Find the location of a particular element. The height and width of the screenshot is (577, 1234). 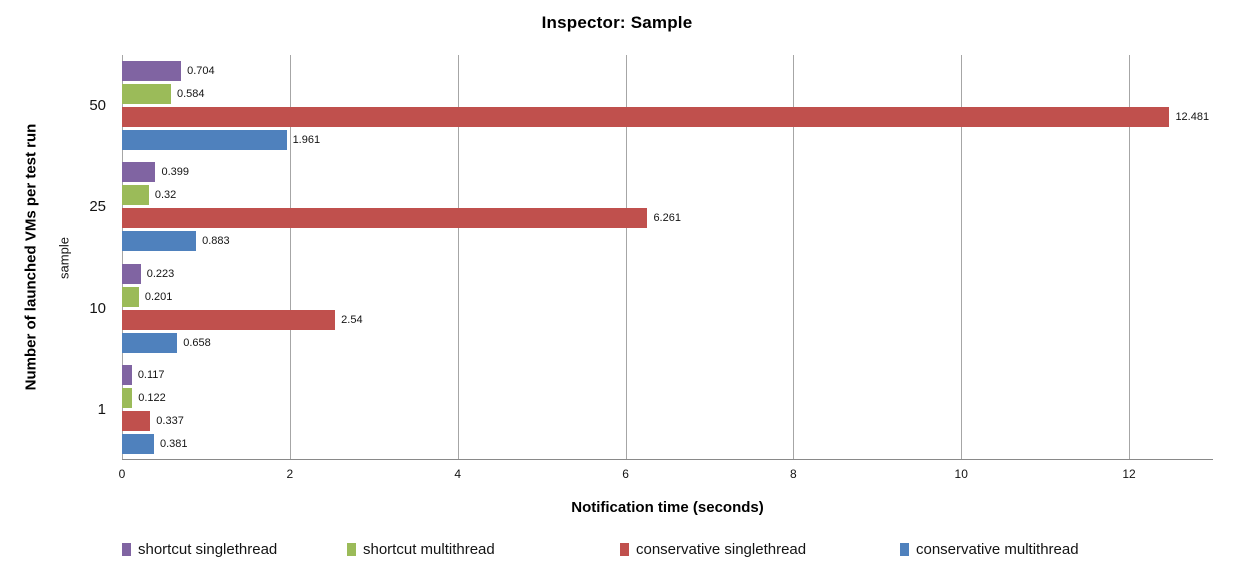

legend-label: conservative singlethread is located at coordinates (721, 549).